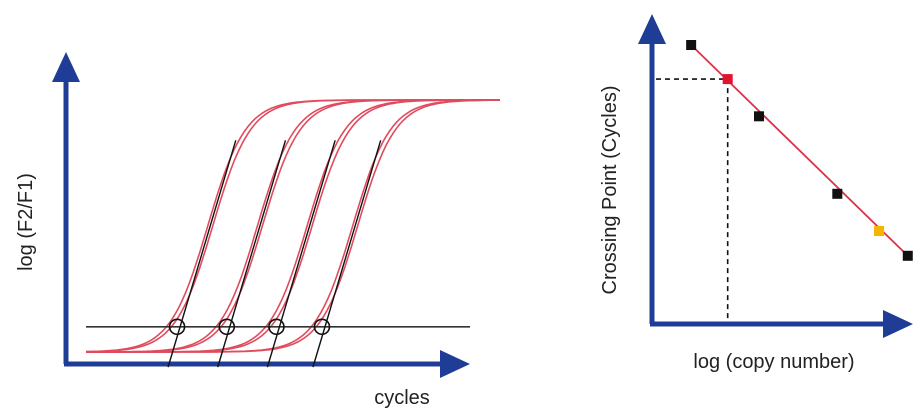 This screenshot has width=913, height=414. I want to click on dashed-readout, so click(692, 200).